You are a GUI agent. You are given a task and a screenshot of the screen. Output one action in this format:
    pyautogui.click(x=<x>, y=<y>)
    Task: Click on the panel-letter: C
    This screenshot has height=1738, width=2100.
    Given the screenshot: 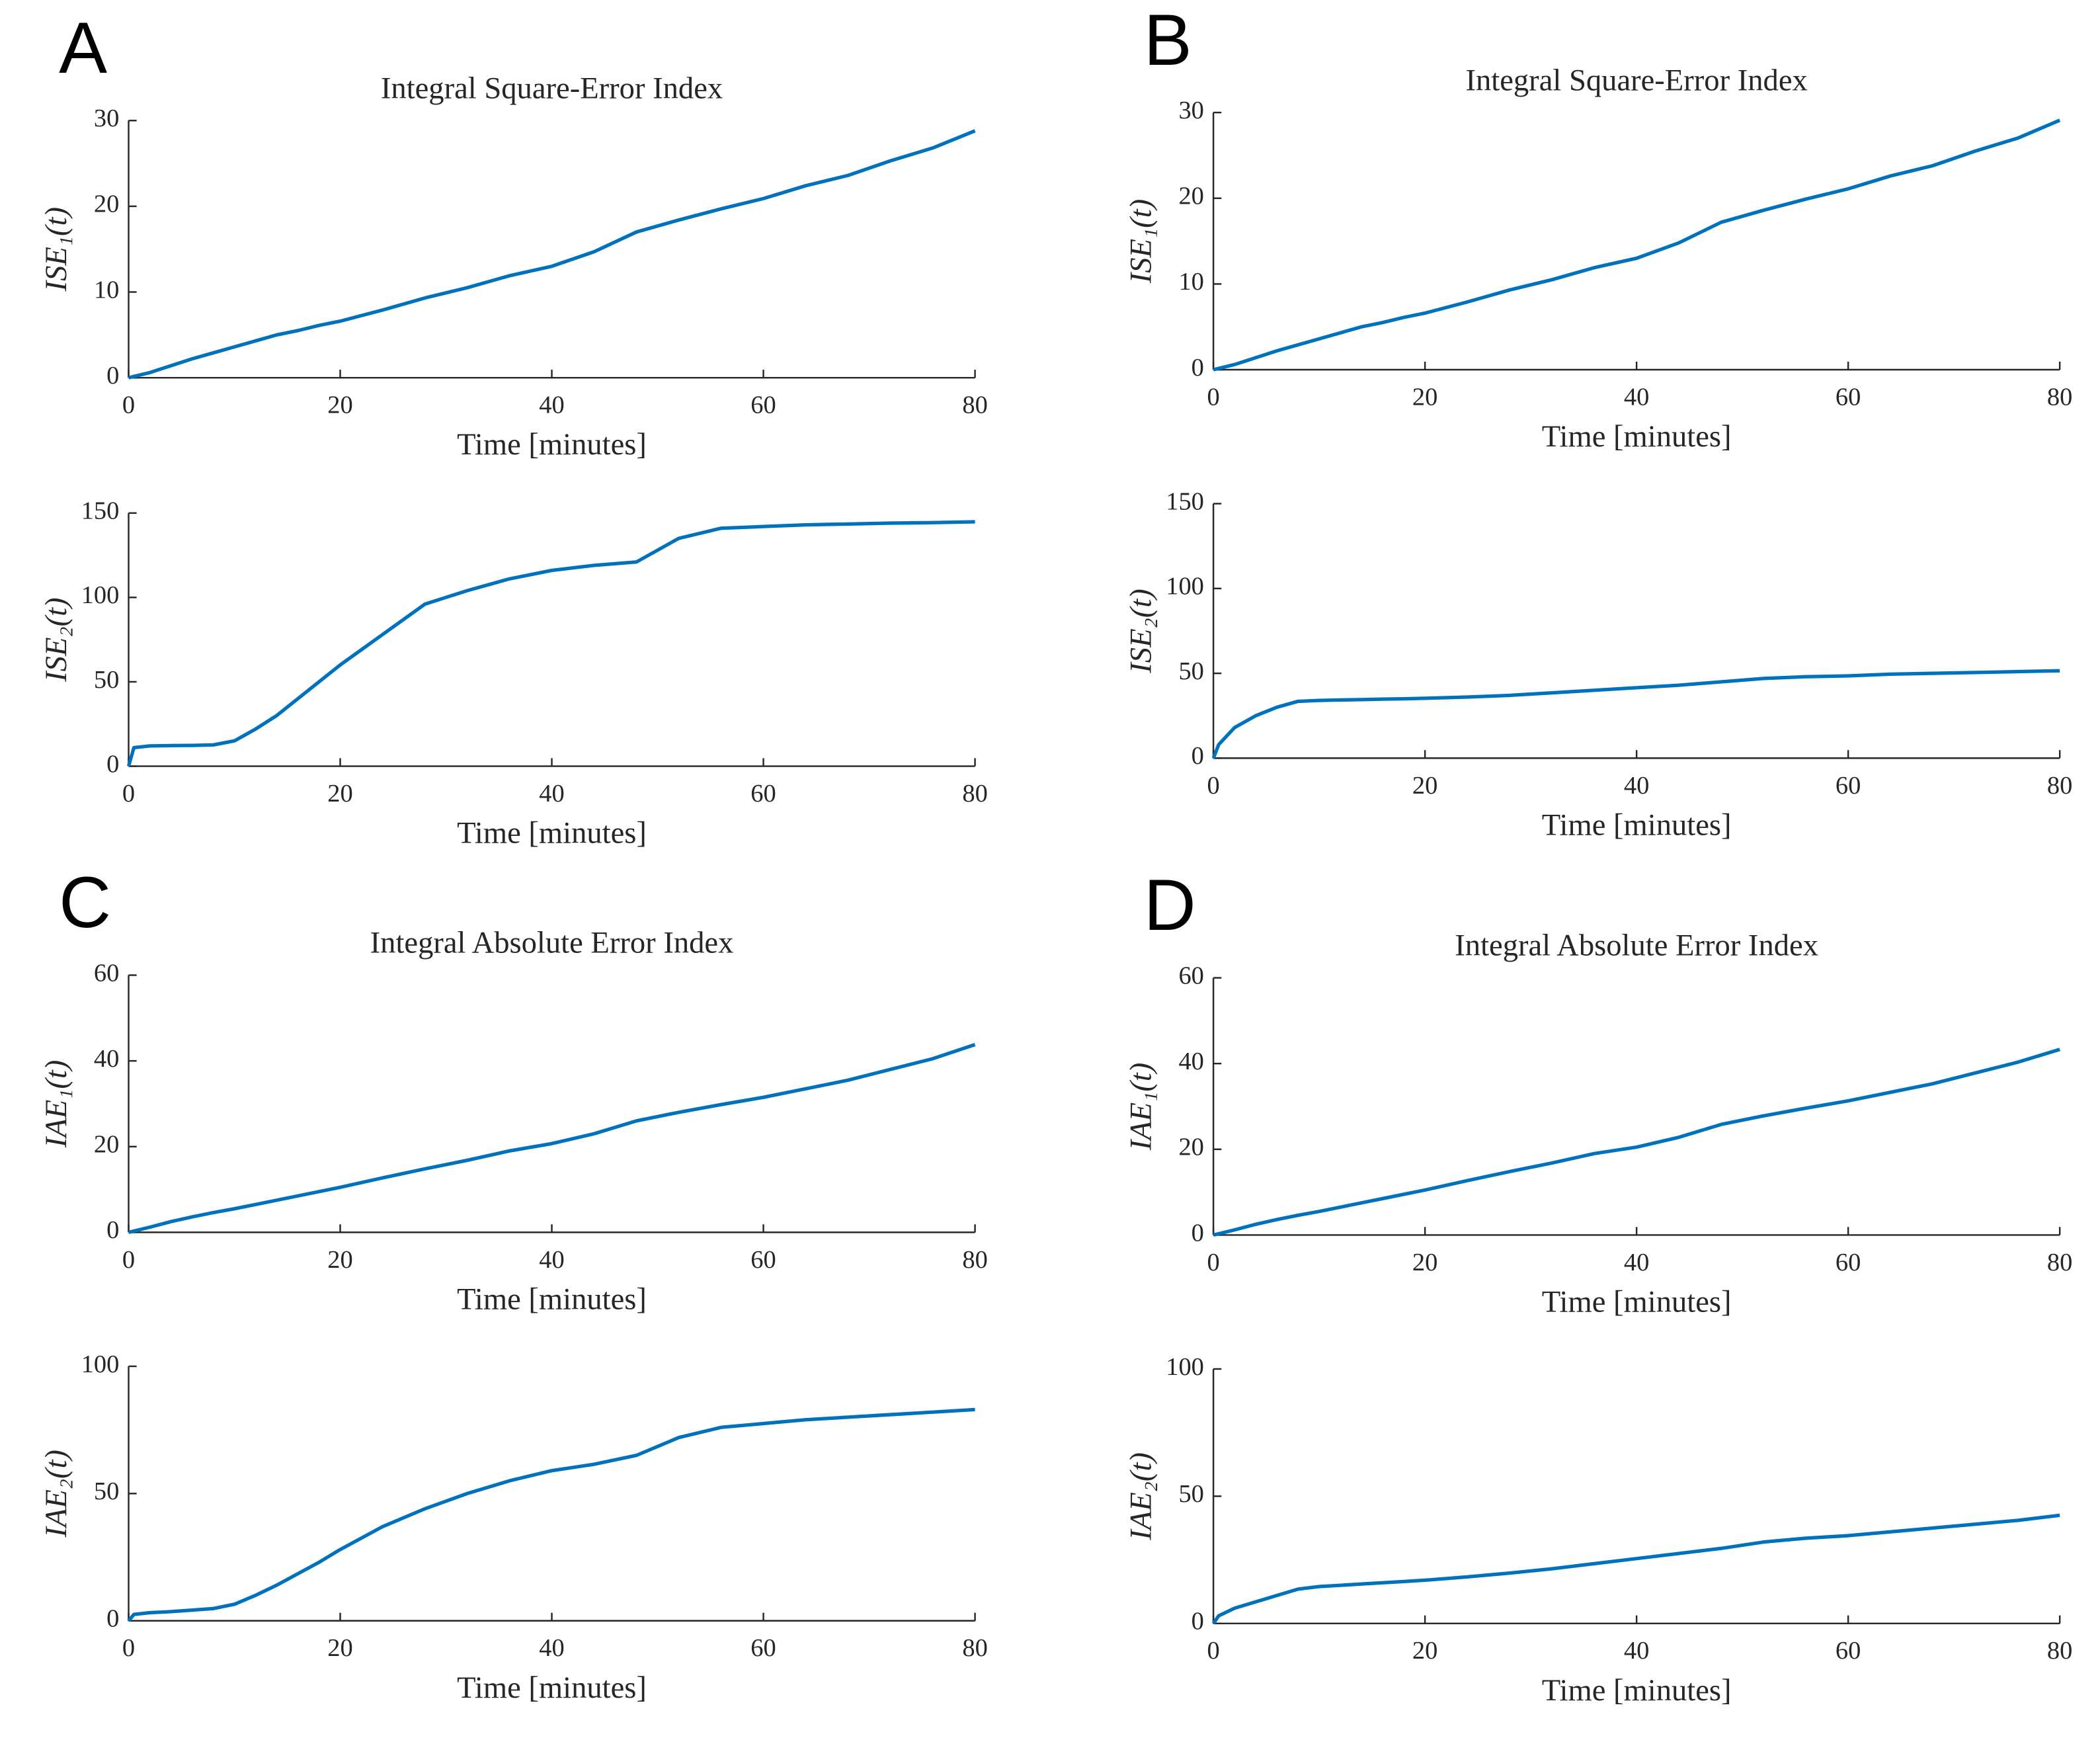 What is the action you would take?
    pyautogui.click(x=85, y=902)
    